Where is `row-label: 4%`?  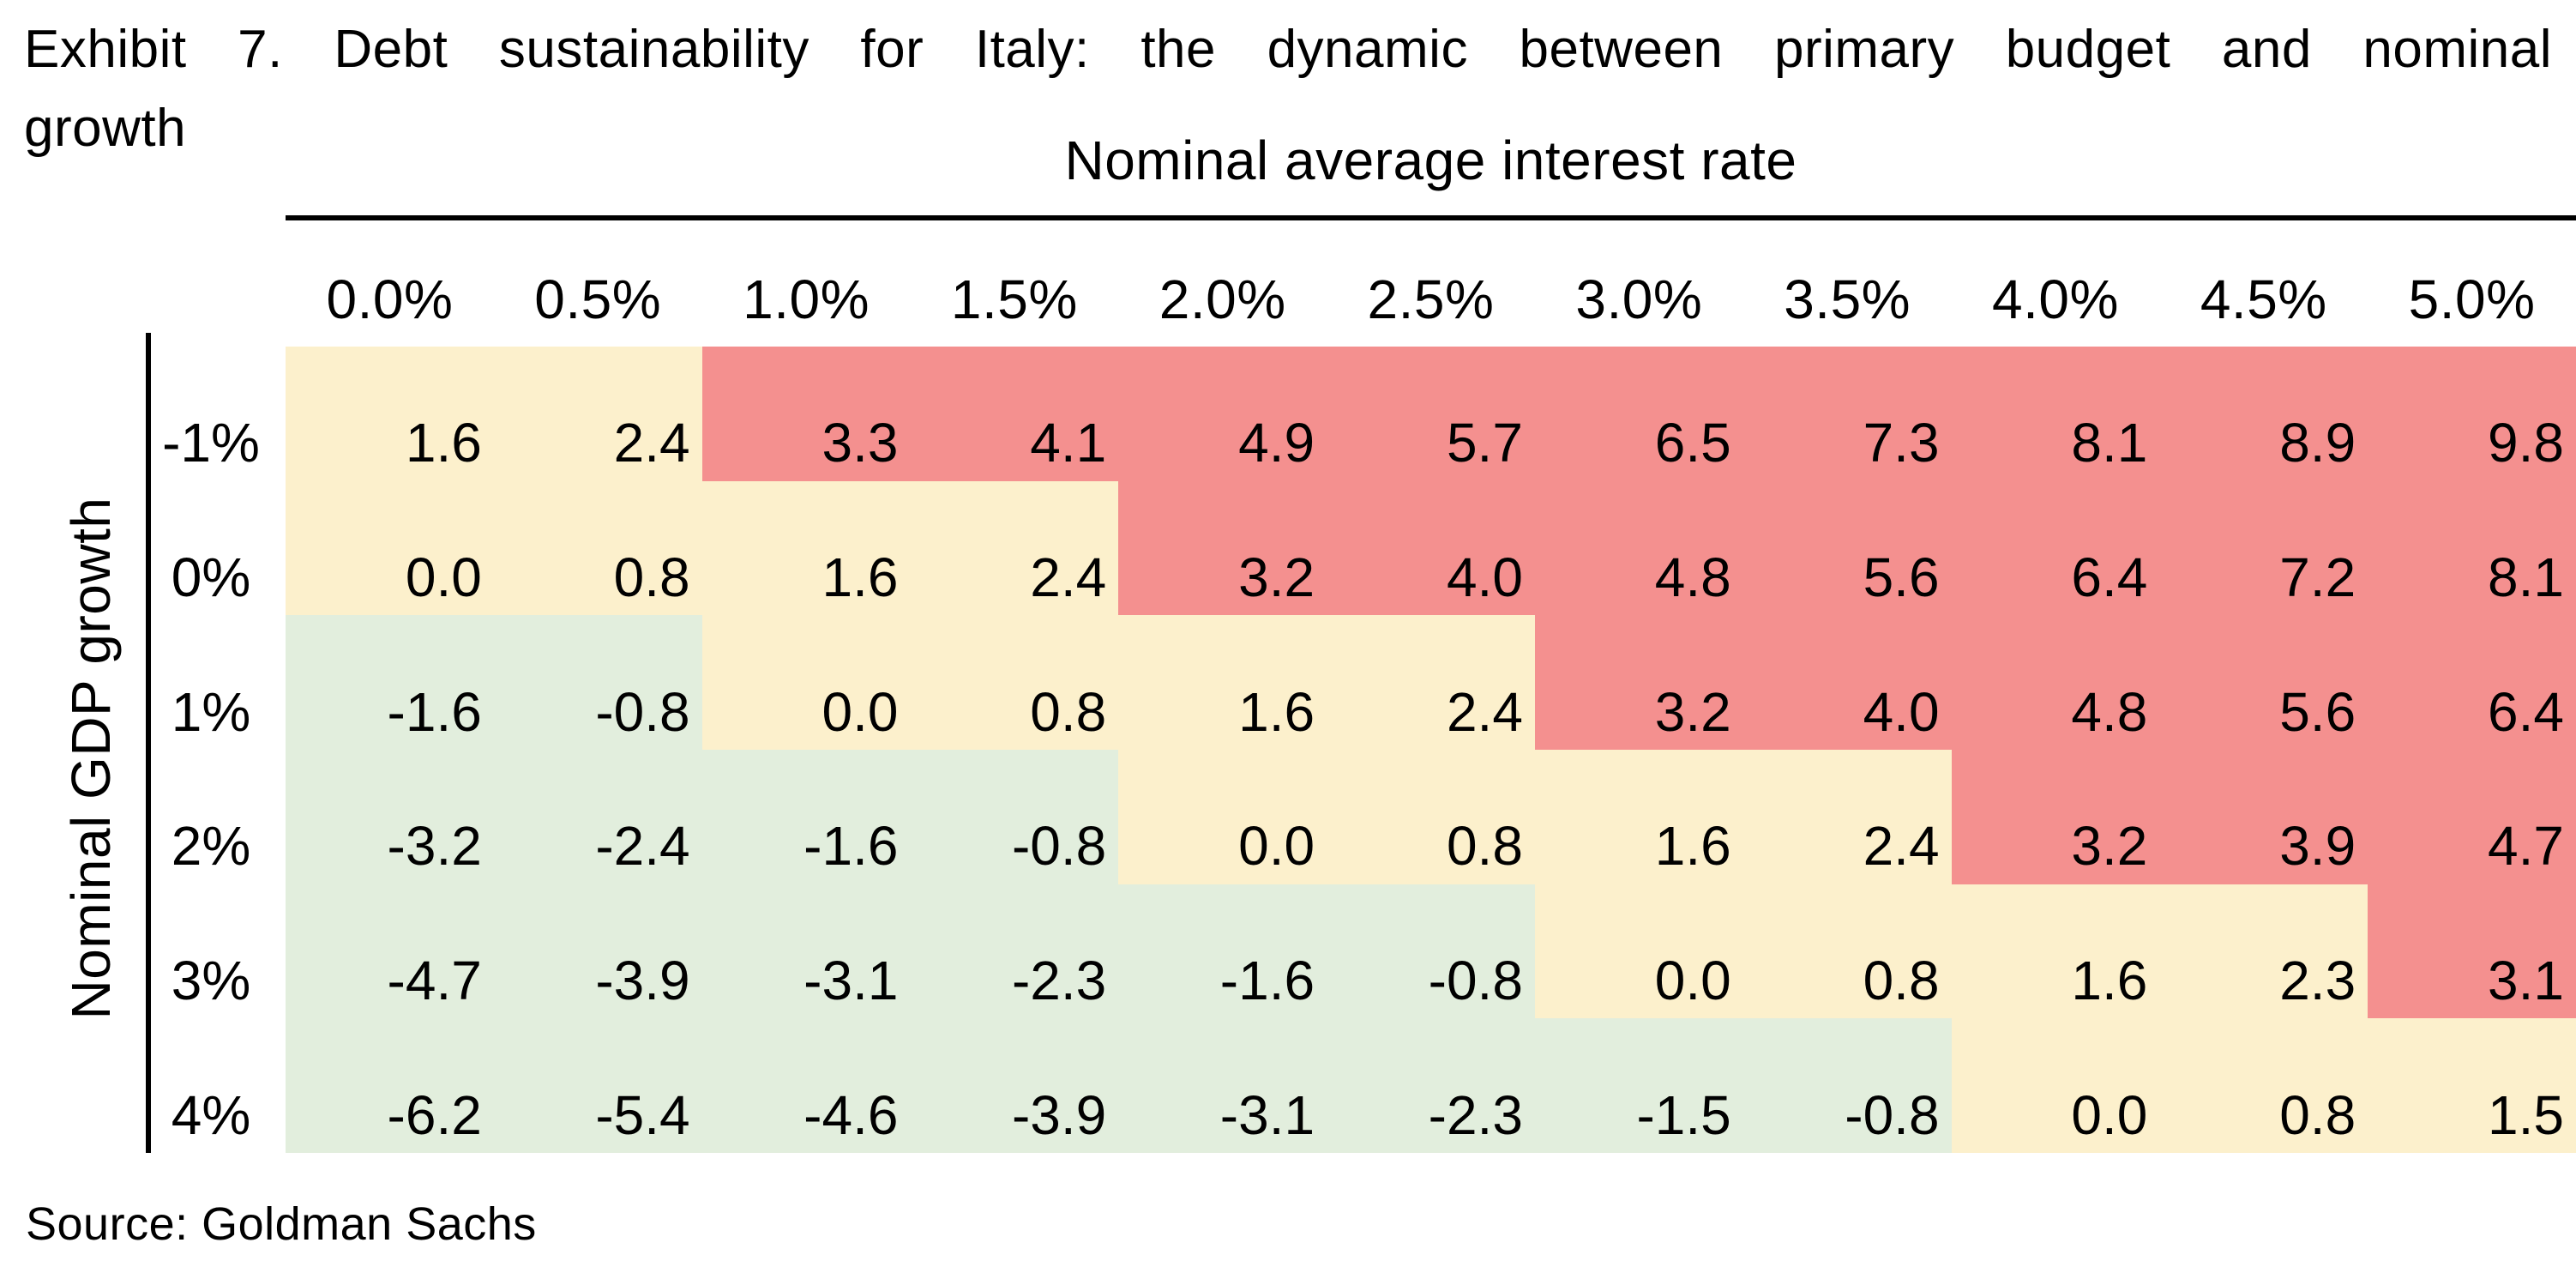 row-label: 4% is located at coordinates (211, 1114).